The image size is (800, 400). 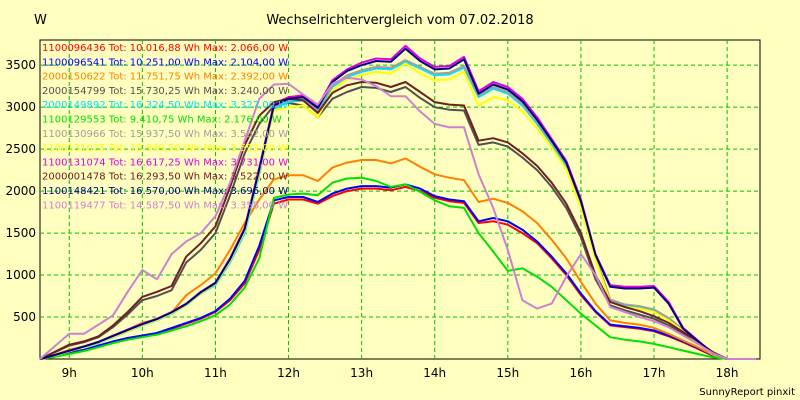 I want to click on y-axis-label: W, so click(x=40, y=20).